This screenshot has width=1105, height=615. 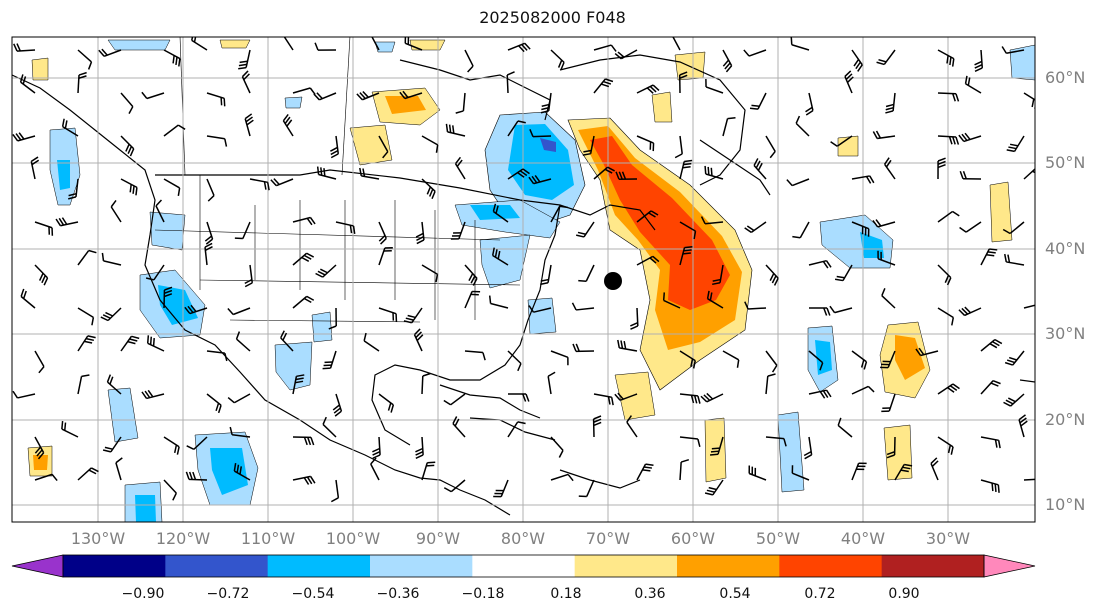 I want to click on lon-label: 50°W, so click(x=778, y=538).